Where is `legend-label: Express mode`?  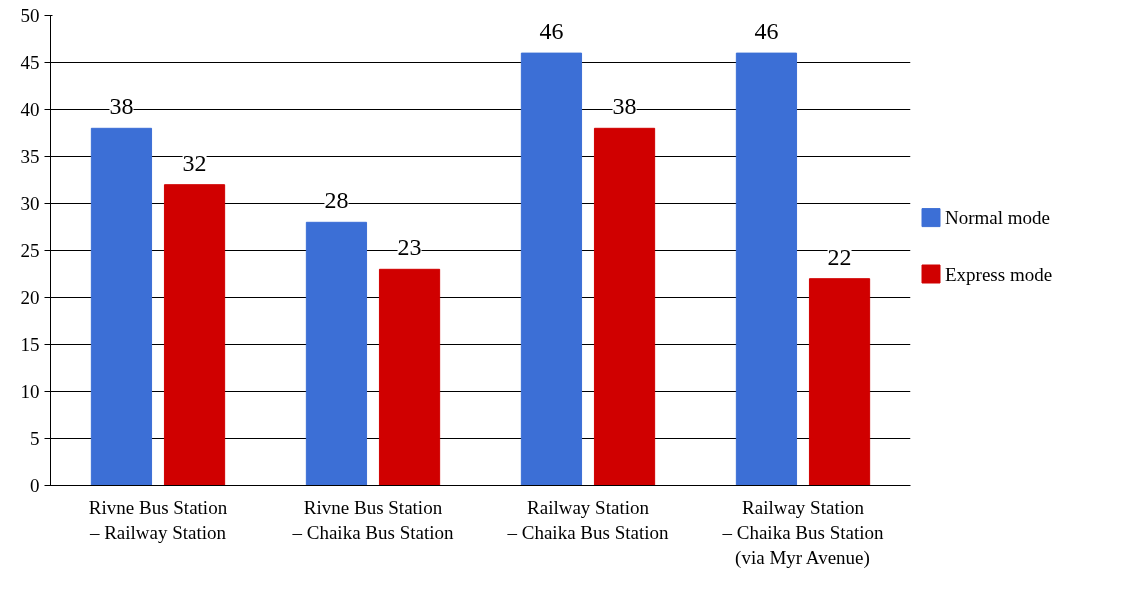 legend-label: Express mode is located at coordinates (999, 274).